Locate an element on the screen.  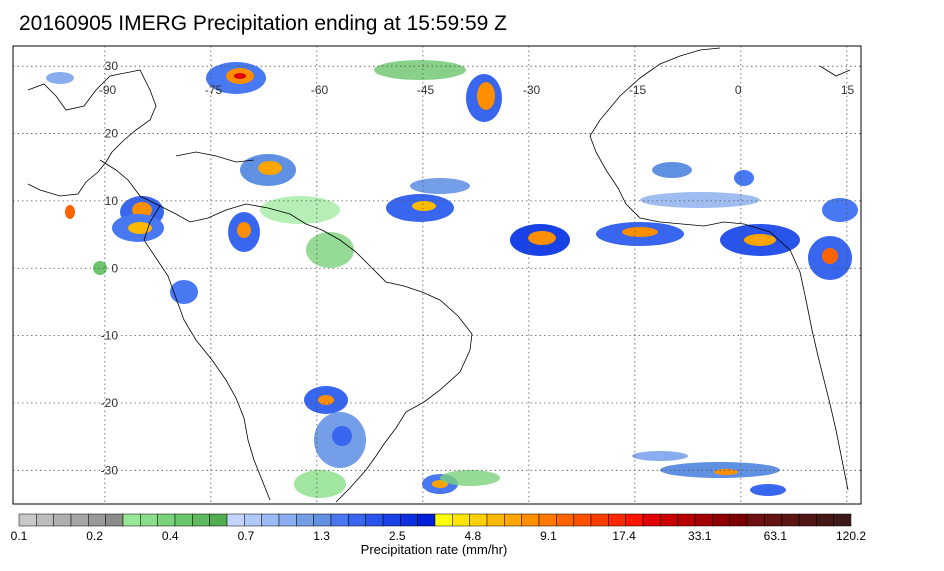
latitude-label: 20 is located at coordinates (112, 134).